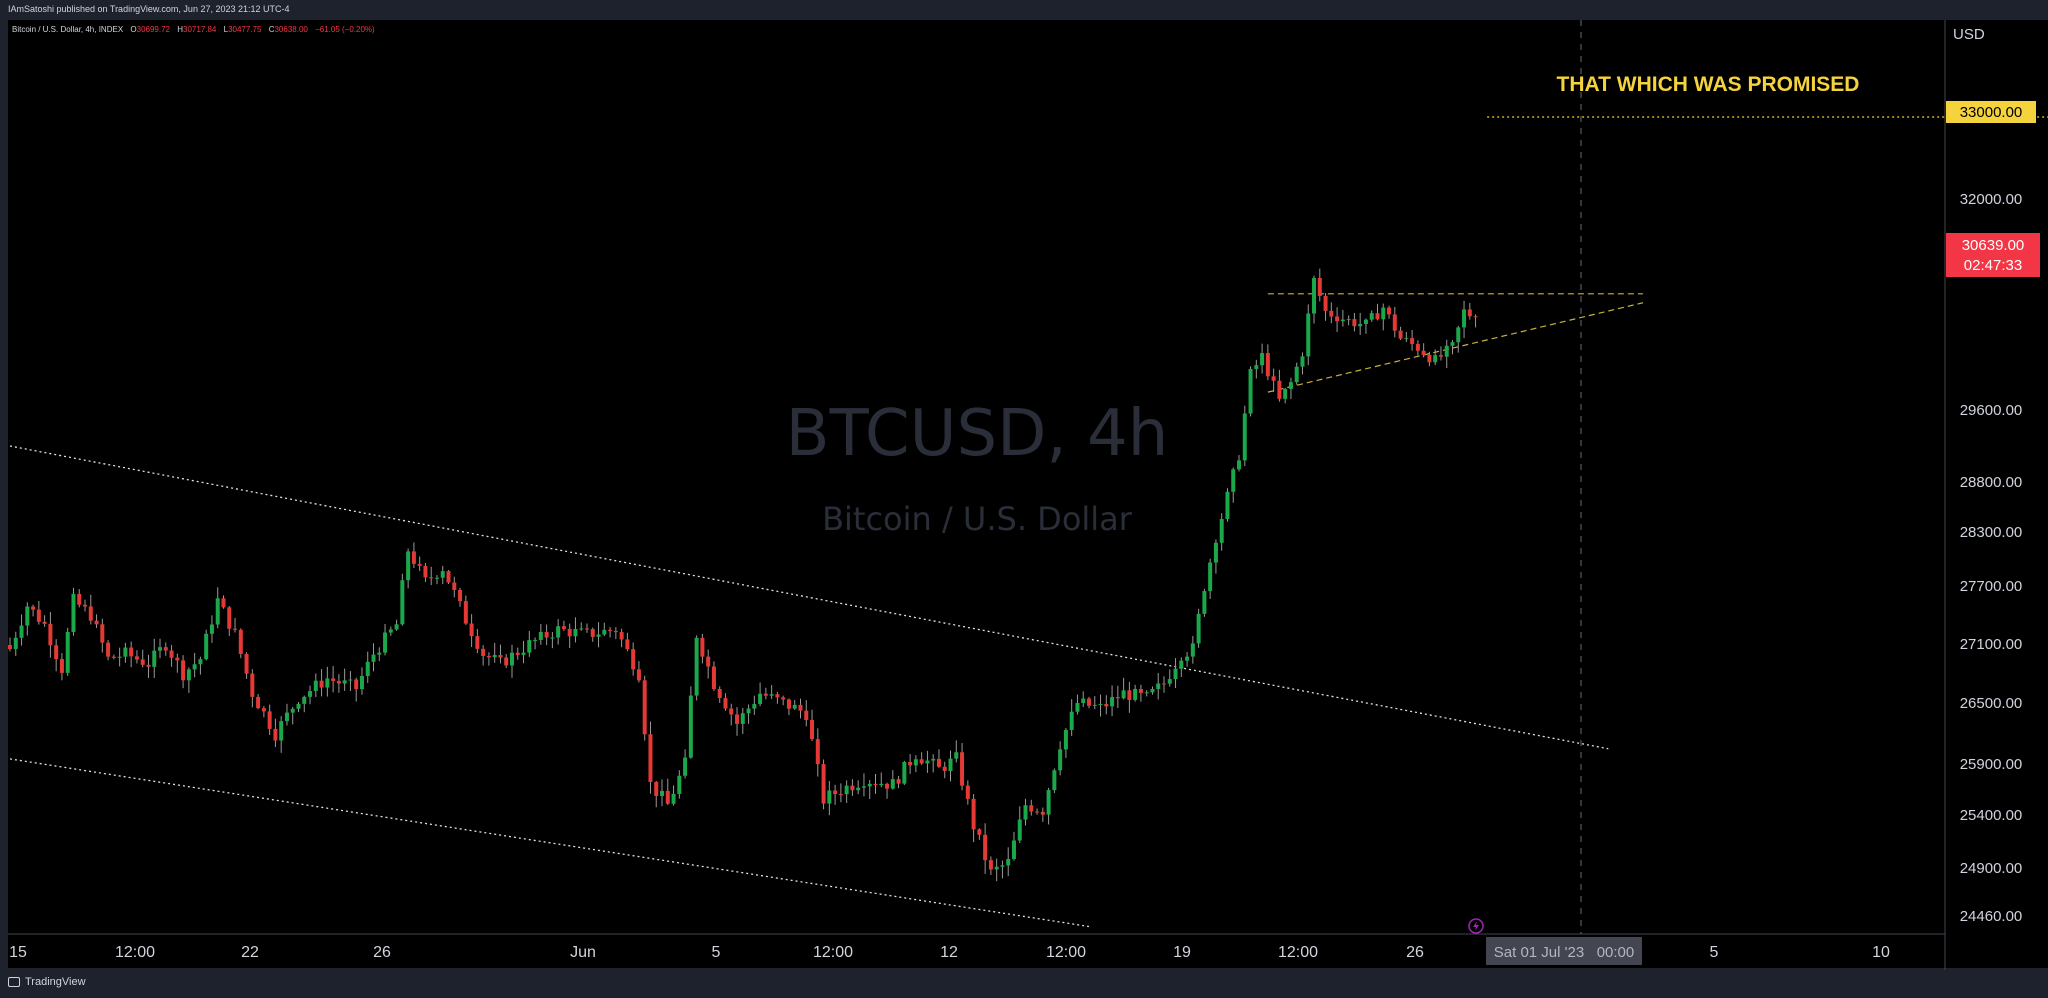  What do you see at coordinates (1708, 84) in the screenshot?
I see `annotation-text: THAT WHICH WAS PROMISED` at bounding box center [1708, 84].